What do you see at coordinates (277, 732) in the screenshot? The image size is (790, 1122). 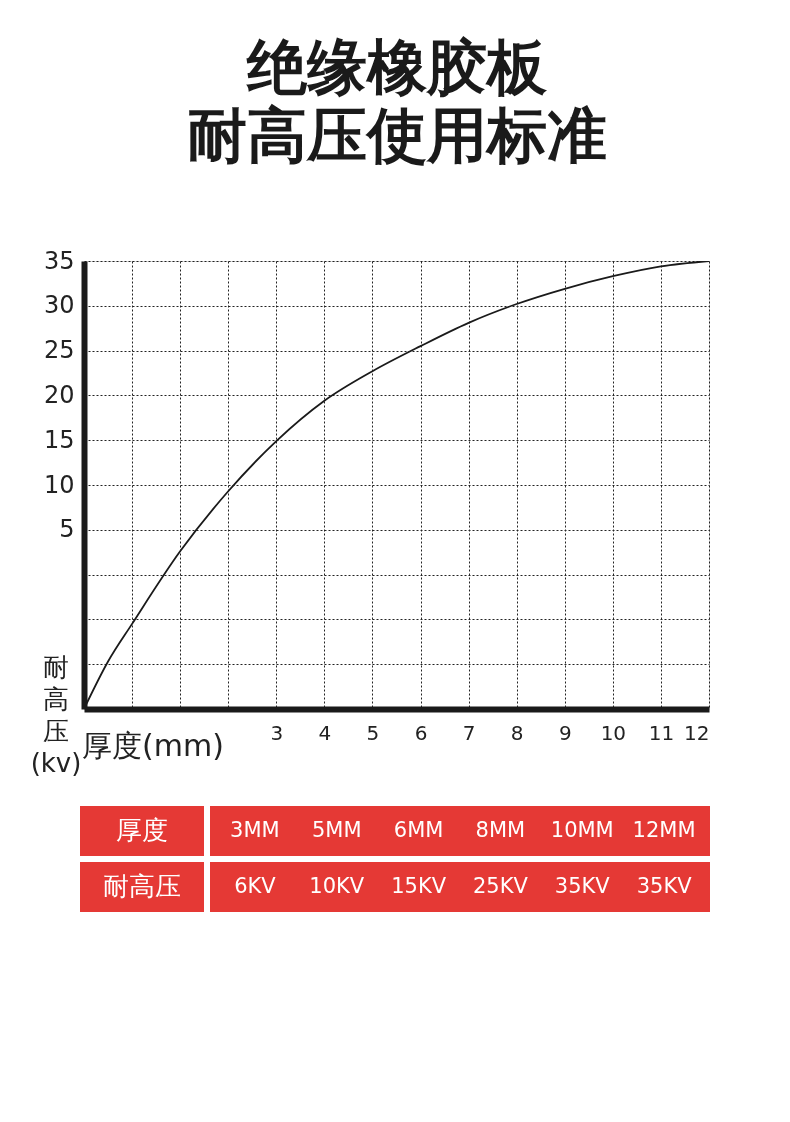 I see `x-tick-label: 3` at bounding box center [277, 732].